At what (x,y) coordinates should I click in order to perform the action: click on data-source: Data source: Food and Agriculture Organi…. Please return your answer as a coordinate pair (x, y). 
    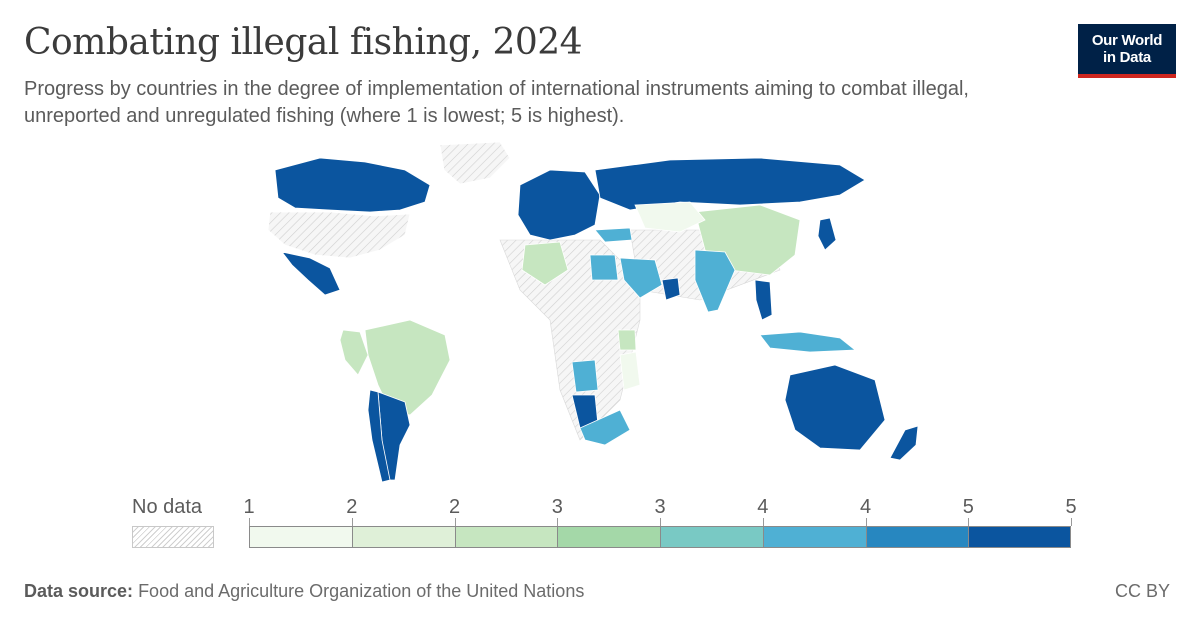
    Looking at the image, I should click on (304, 591).